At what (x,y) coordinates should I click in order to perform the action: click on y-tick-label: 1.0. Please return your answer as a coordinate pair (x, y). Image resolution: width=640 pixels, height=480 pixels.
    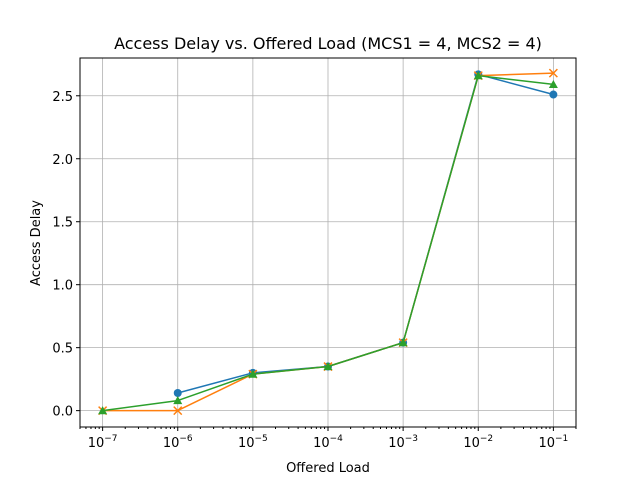
    Looking at the image, I should click on (62, 286).